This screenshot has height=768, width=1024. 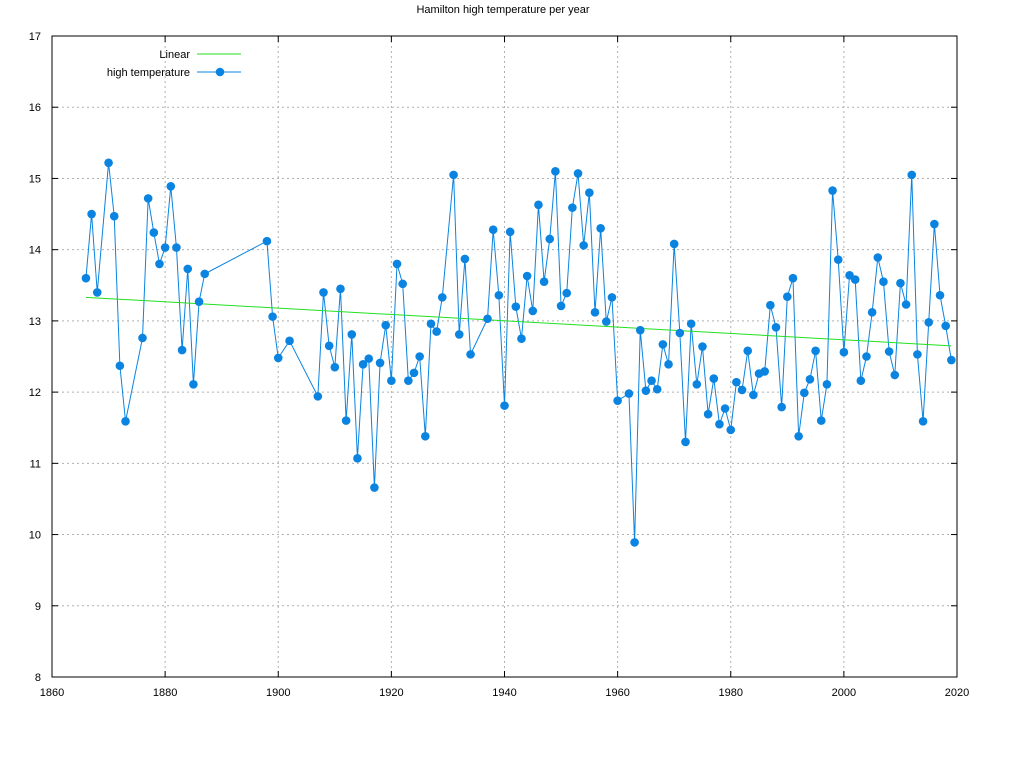 What do you see at coordinates (174, 55) in the screenshot?
I see `legend-label-linear: Linear` at bounding box center [174, 55].